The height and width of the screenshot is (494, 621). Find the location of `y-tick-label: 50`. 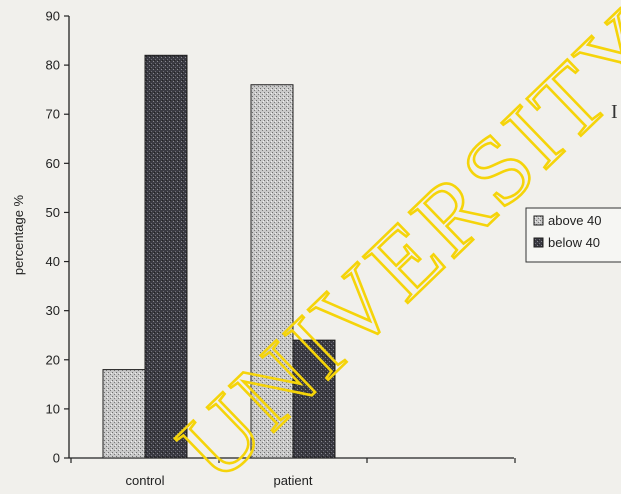

y-tick-label: 50 is located at coordinates (53, 212).